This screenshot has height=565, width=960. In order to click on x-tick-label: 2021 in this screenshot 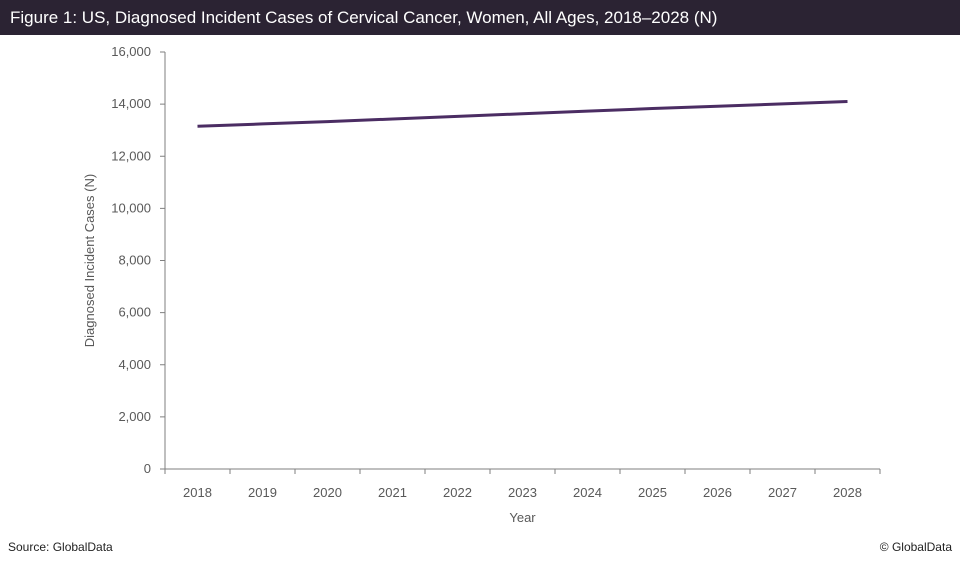, I will do `click(392, 492)`.